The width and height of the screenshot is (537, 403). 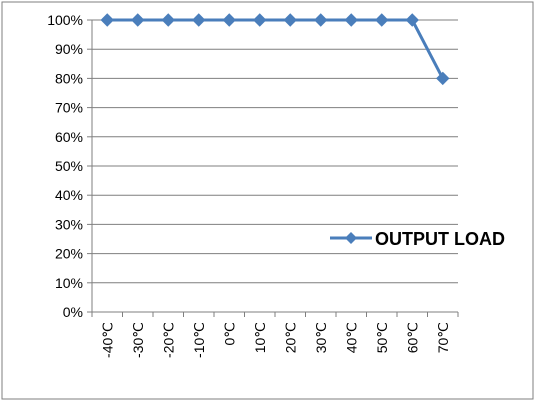 I want to click on x-tick-label: 0℃, so click(x=229, y=334).